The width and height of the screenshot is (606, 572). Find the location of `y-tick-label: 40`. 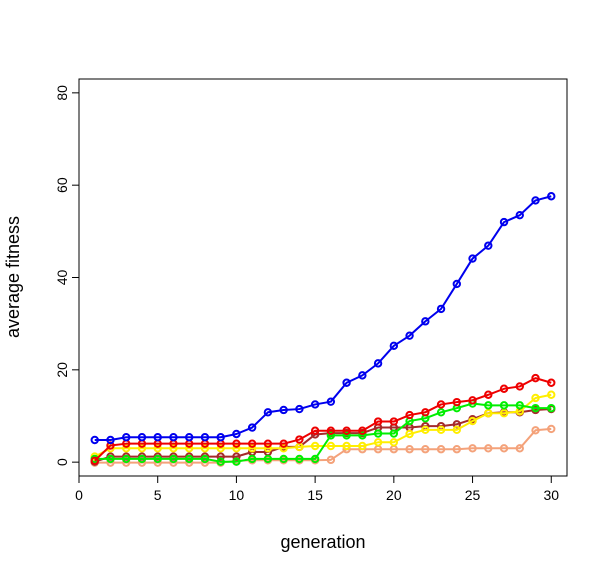

y-tick-label: 40 is located at coordinates (62, 278).